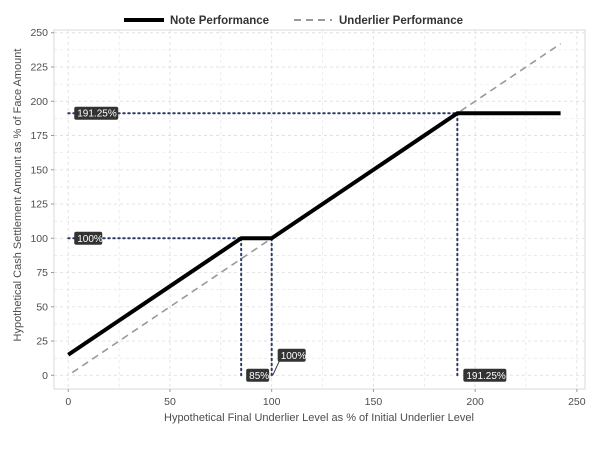  What do you see at coordinates (39, 67) in the screenshot?
I see `y-tick-label: 225` at bounding box center [39, 67].